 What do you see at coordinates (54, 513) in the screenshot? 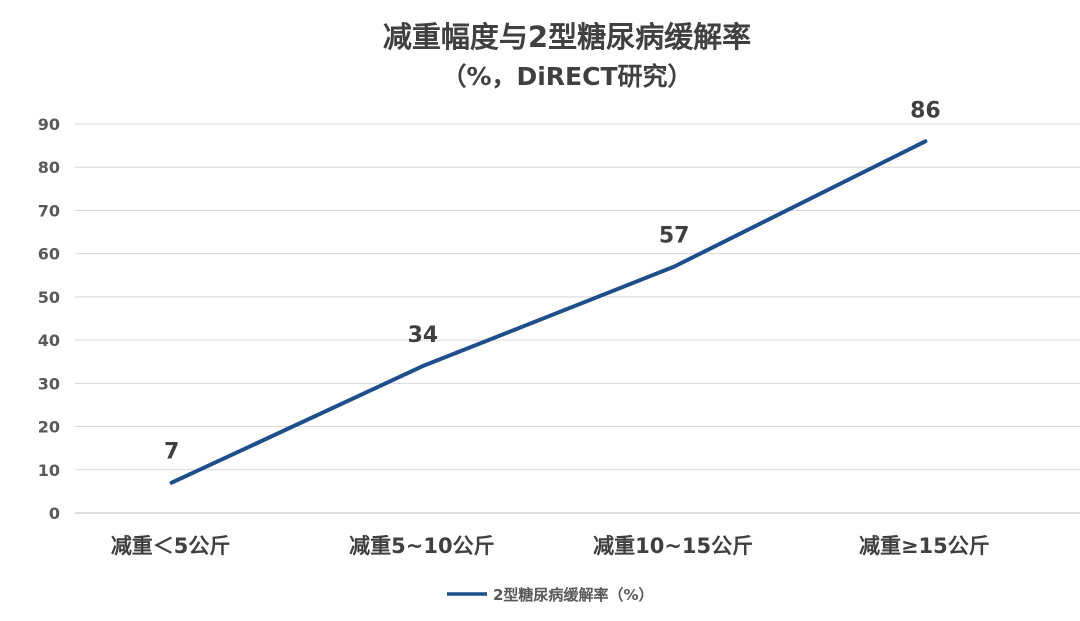
I see `y-tick-label: 0` at bounding box center [54, 513].